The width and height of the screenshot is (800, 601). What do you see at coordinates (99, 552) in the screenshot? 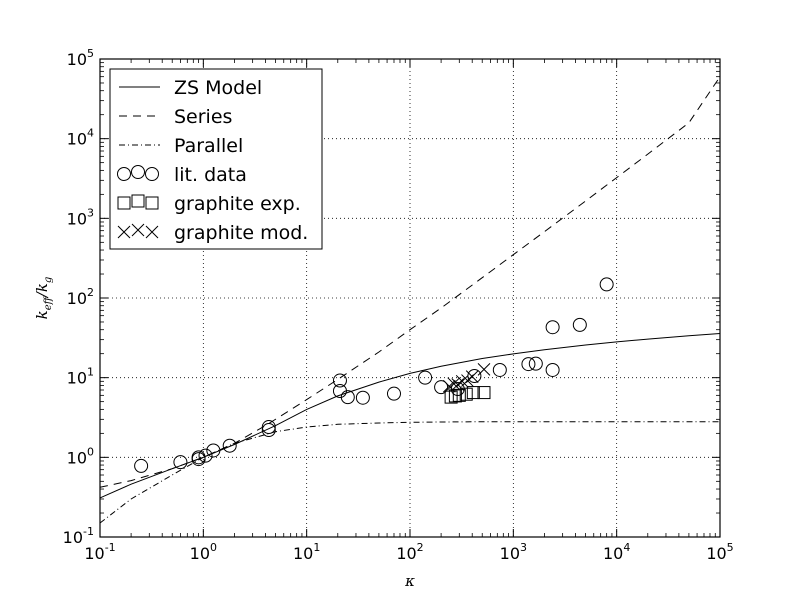
I see `x-tick-label: 10⁻¹` at bounding box center [99, 552].